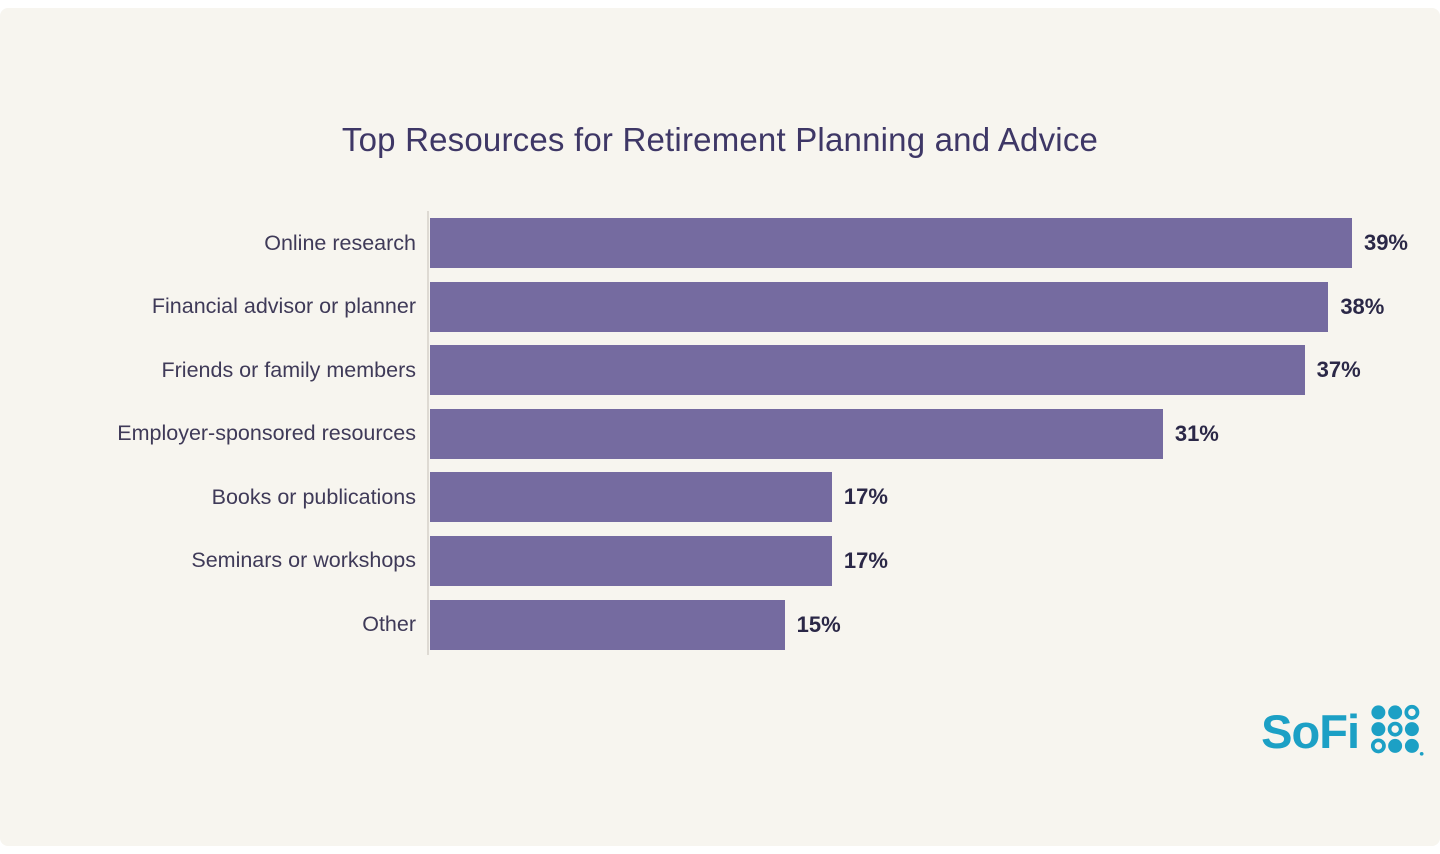 Image resolution: width=1440 pixels, height=854 pixels. I want to click on bar-track: 37%, so click(935, 370).